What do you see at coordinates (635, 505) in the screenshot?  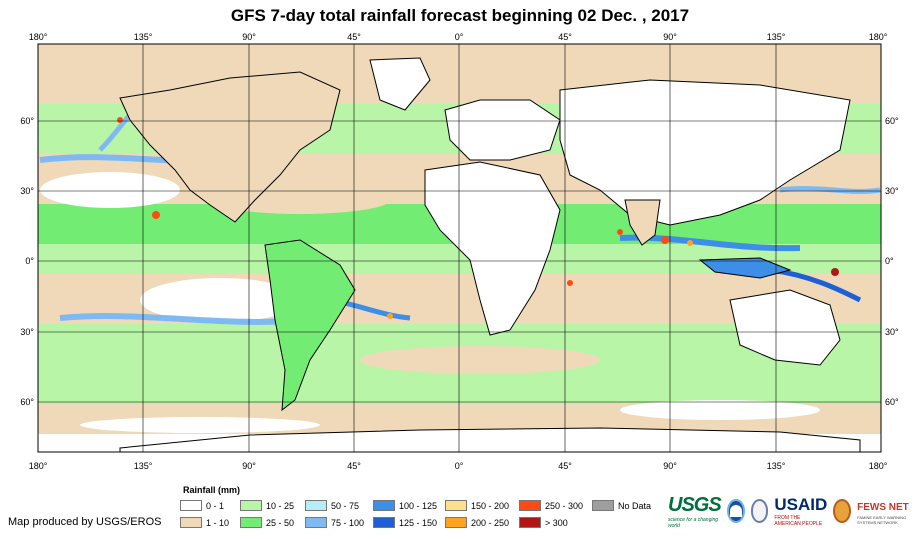 I see `legend-label: No Data` at bounding box center [635, 505].